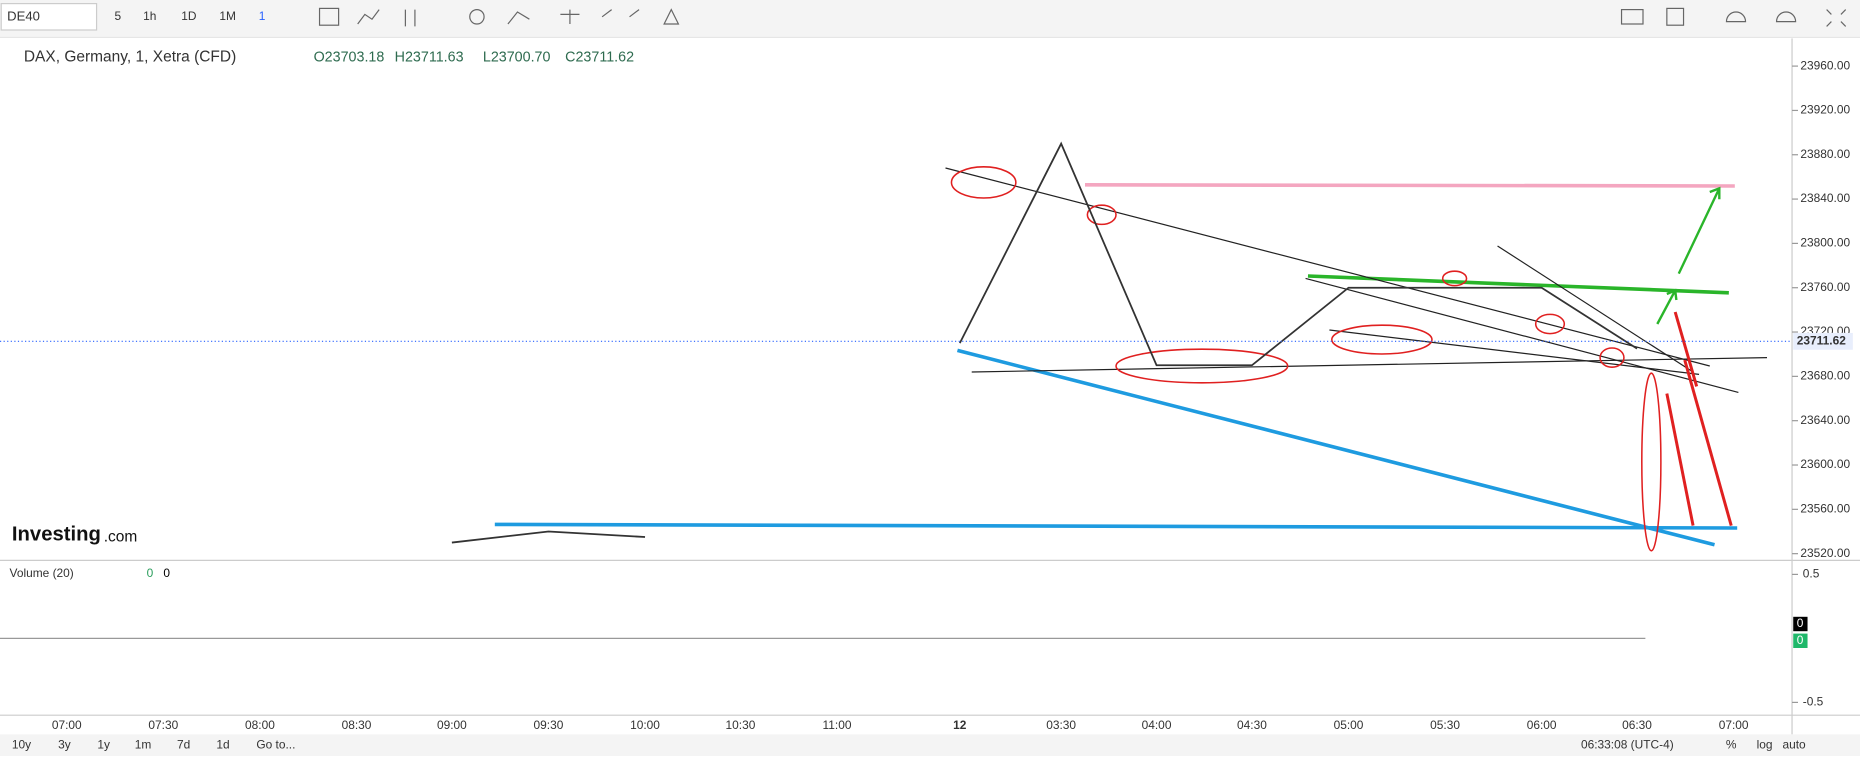 Image resolution: width=1860 pixels, height=761 pixels. I want to click on interval: 1, so click(262, 16).